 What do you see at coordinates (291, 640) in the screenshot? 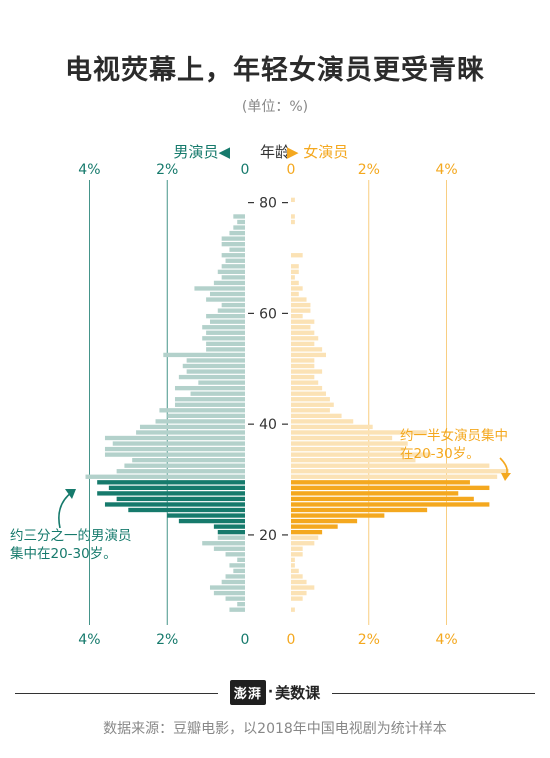
I see `female-tick-label-bottom: 0` at bounding box center [291, 640].